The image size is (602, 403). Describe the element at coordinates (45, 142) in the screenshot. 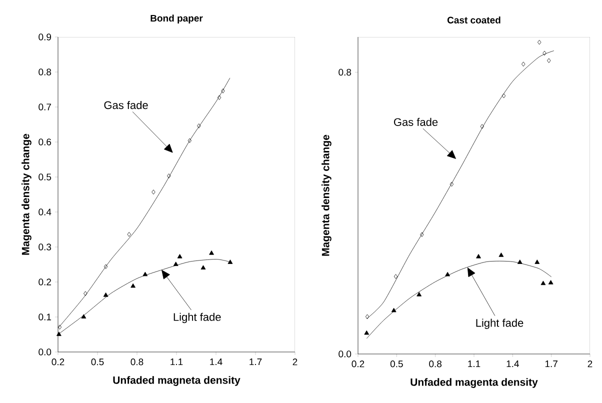

I see `y-tick-label: 0.6` at that location.